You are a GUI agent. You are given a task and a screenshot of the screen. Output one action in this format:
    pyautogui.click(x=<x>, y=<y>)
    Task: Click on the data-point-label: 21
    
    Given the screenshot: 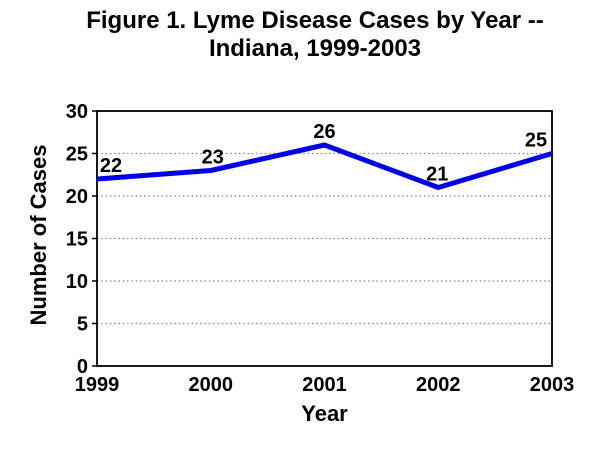 What is the action you would take?
    pyautogui.click(x=437, y=175)
    